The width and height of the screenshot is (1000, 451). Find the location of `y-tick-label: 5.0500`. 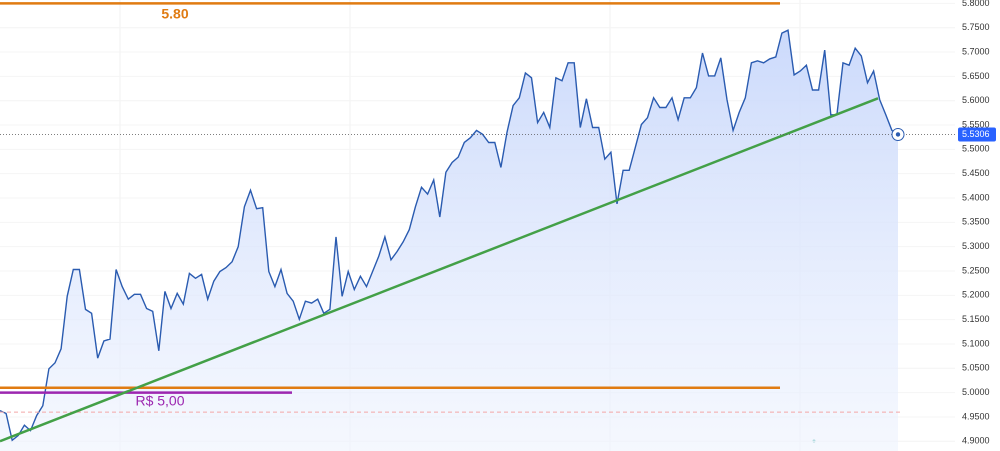

y-tick-label: 5.0500 is located at coordinates (976, 368).